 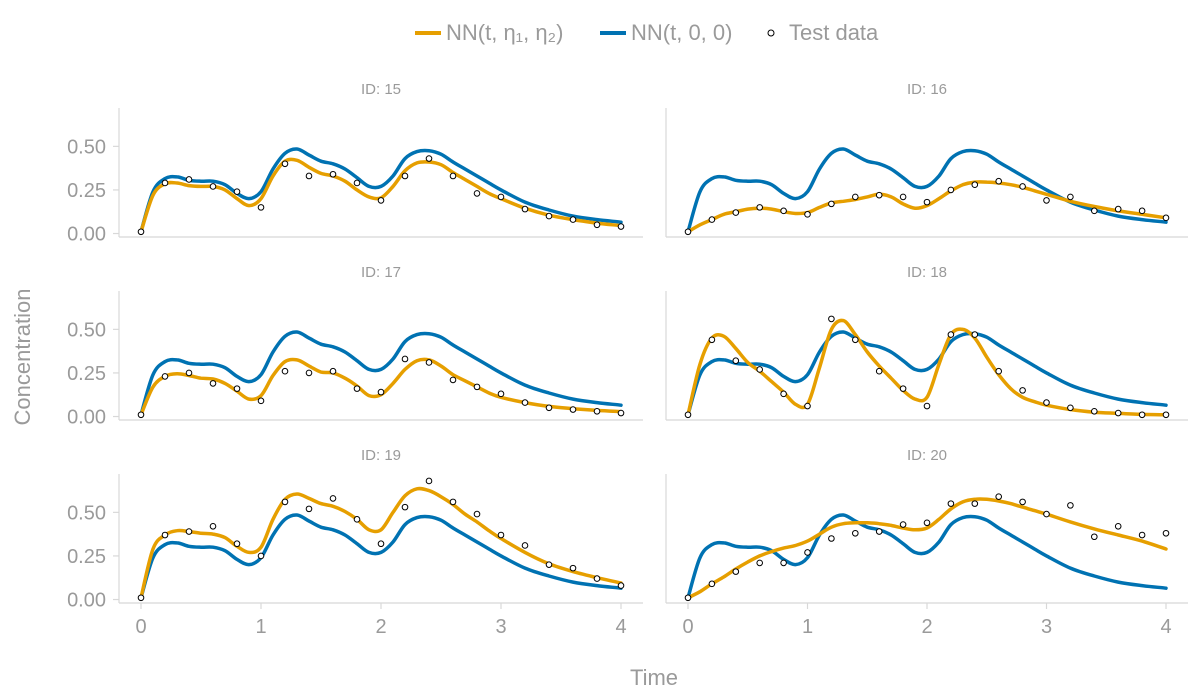 I want to click on panel-5: ID: 19 0.00 0.25 0.50 0 1 2 3 4, so click(x=355, y=542).